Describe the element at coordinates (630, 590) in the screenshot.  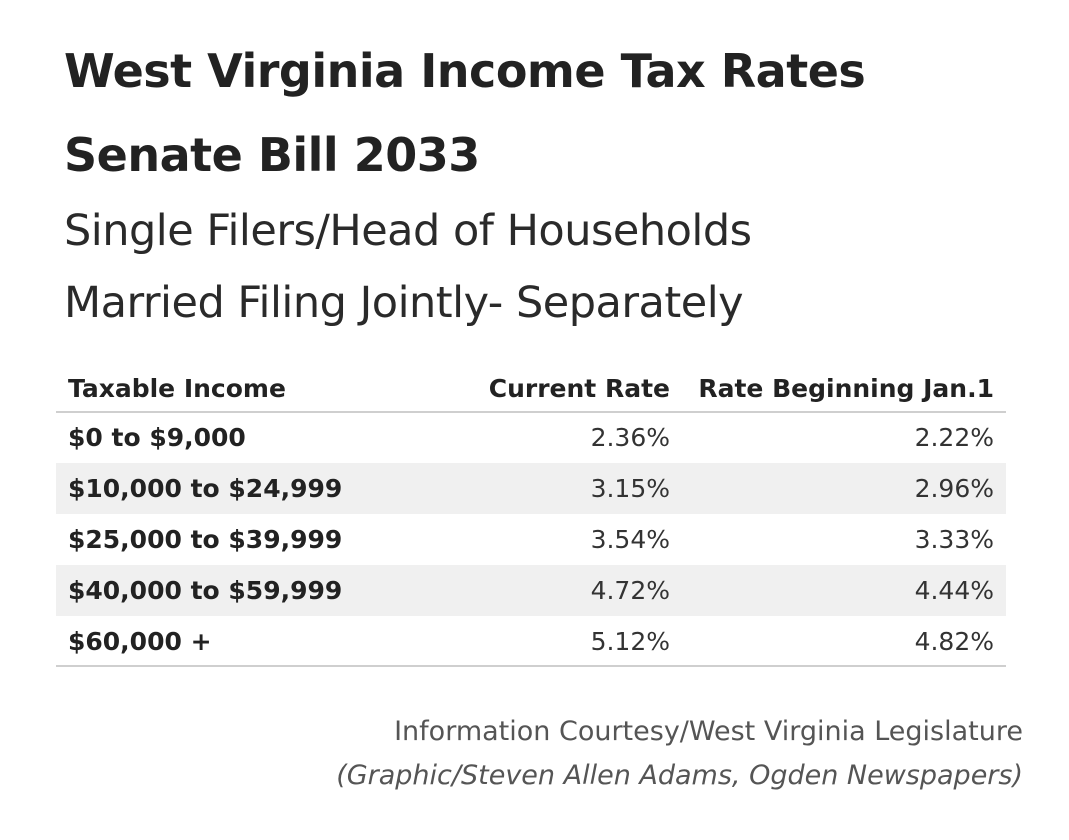
I see `current-rate-value: 4.72%` at that location.